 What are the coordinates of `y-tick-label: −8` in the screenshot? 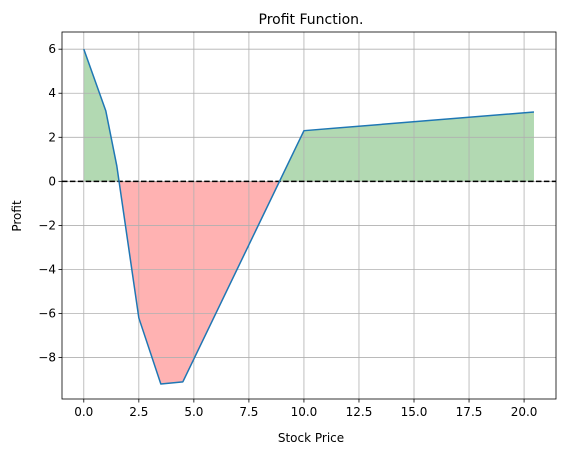 It's located at (47, 358).